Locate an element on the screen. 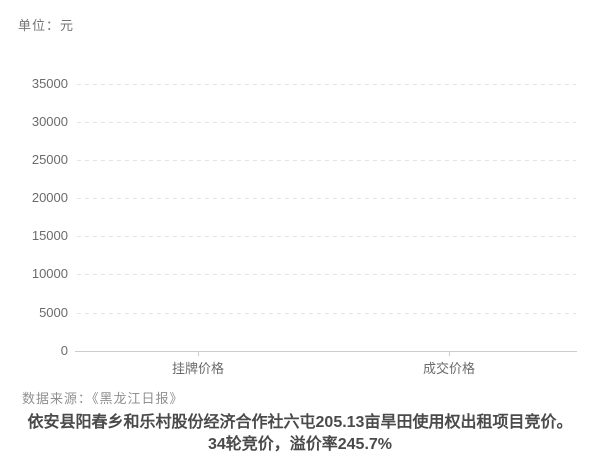 The width and height of the screenshot is (600, 470). y-tick-label: 30000 is located at coordinates (49, 121).